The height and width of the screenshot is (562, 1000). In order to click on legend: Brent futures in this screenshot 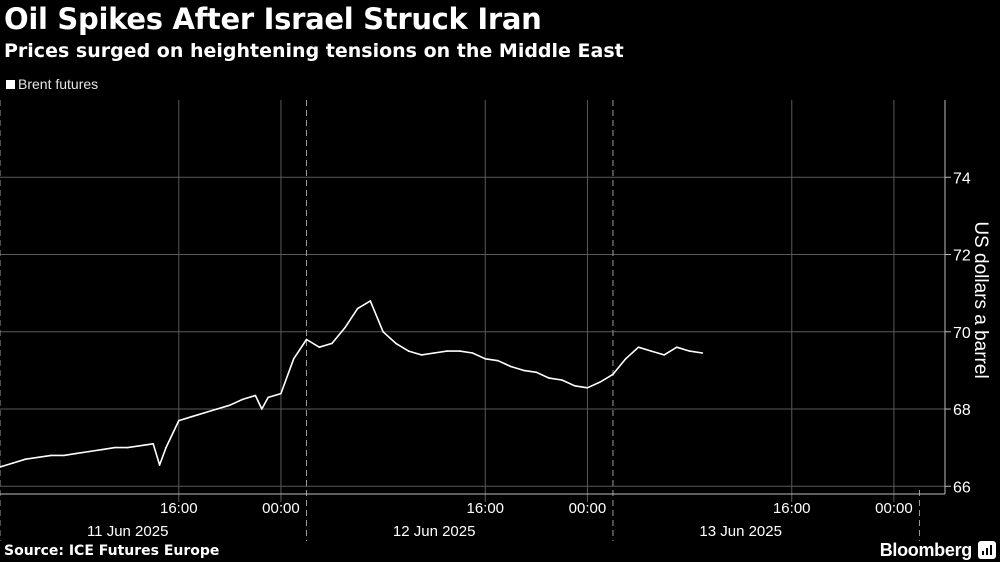, I will do `click(52, 84)`.